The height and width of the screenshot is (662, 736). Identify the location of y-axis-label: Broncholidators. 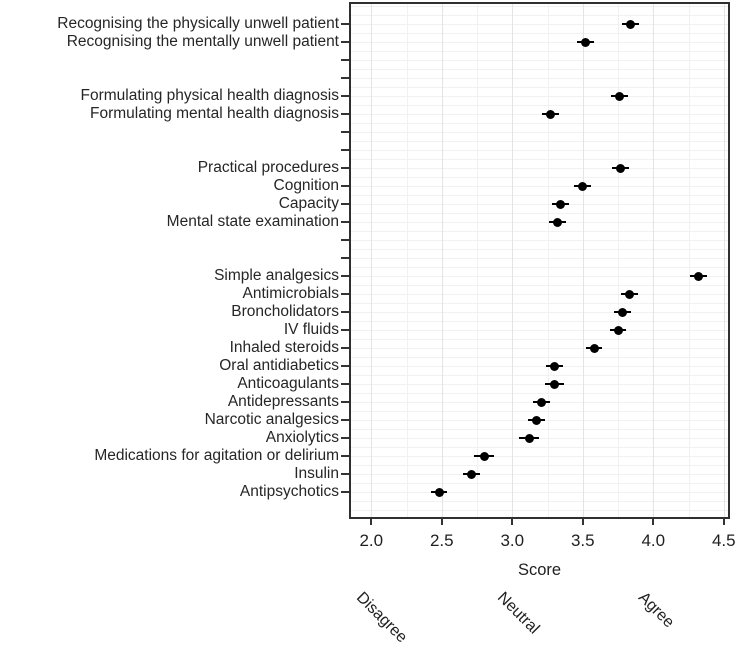
(285, 311).